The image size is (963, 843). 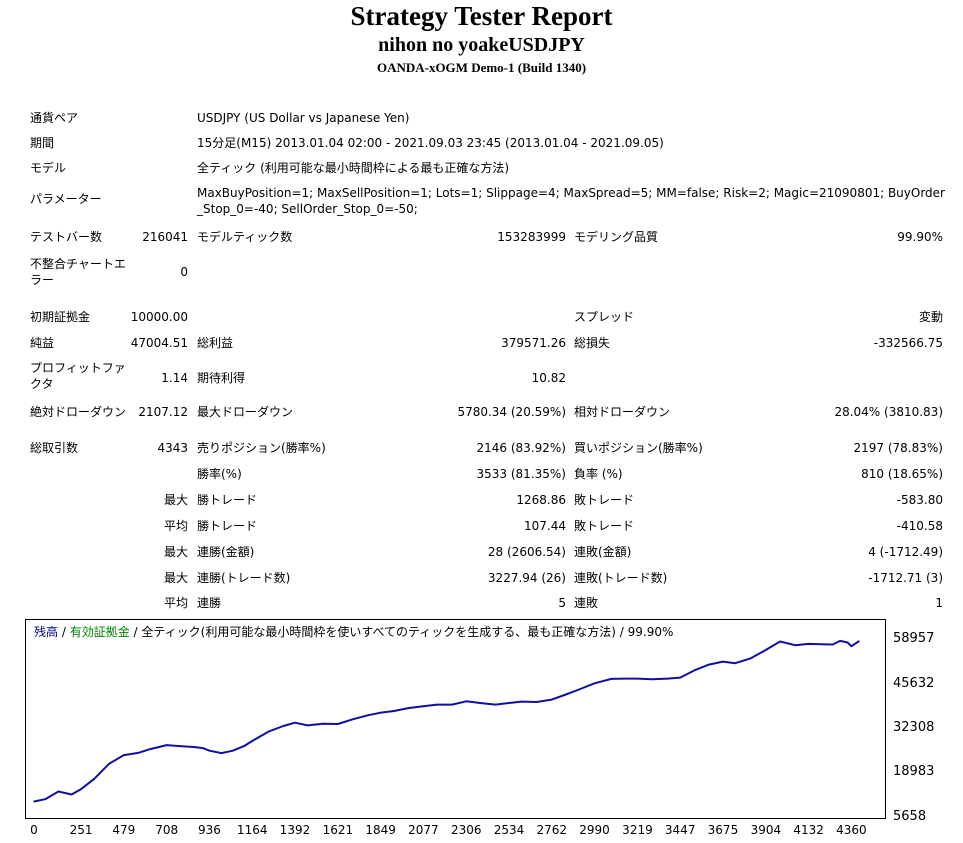 I want to click on y-tick-label: 32308, so click(x=914, y=727).